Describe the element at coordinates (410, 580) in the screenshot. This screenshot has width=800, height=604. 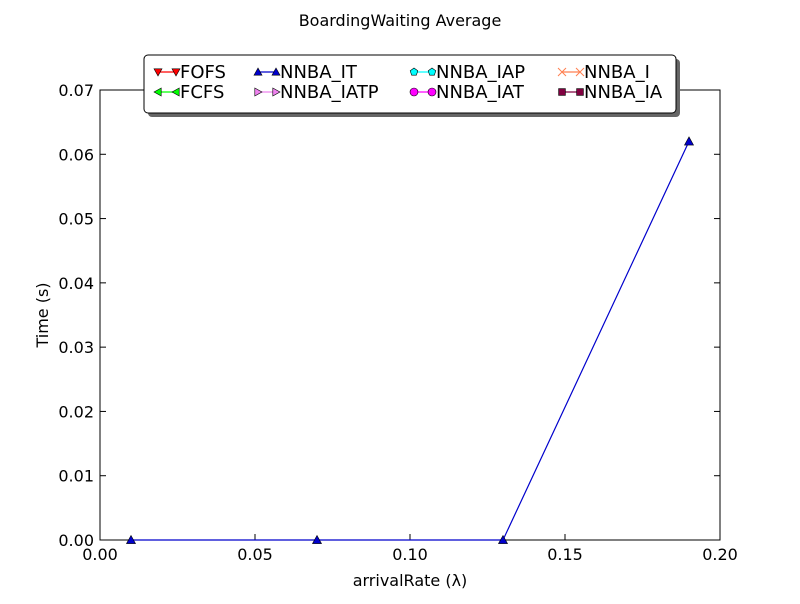
I see `x-axis-label: arrivalRate (λ)` at that location.